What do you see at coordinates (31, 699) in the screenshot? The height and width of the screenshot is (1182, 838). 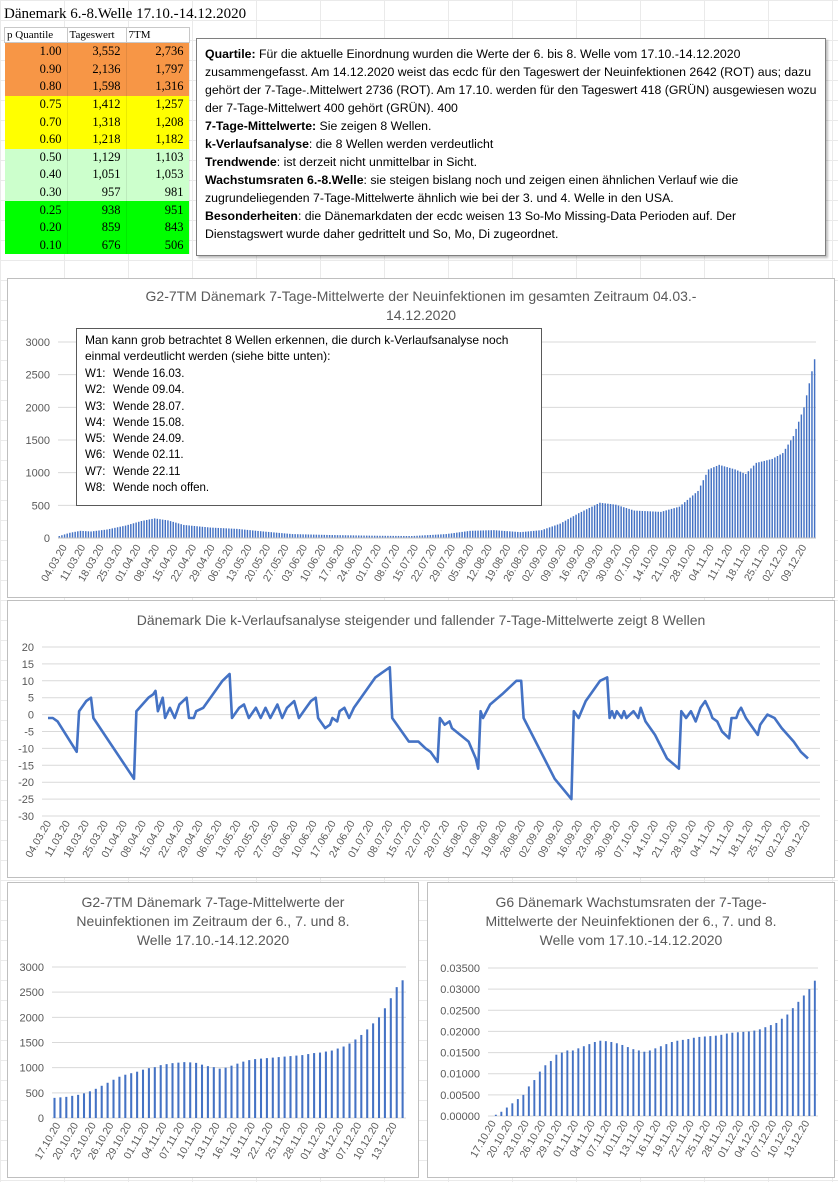 I see `kverlauf-y-tick-label: 5` at bounding box center [31, 699].